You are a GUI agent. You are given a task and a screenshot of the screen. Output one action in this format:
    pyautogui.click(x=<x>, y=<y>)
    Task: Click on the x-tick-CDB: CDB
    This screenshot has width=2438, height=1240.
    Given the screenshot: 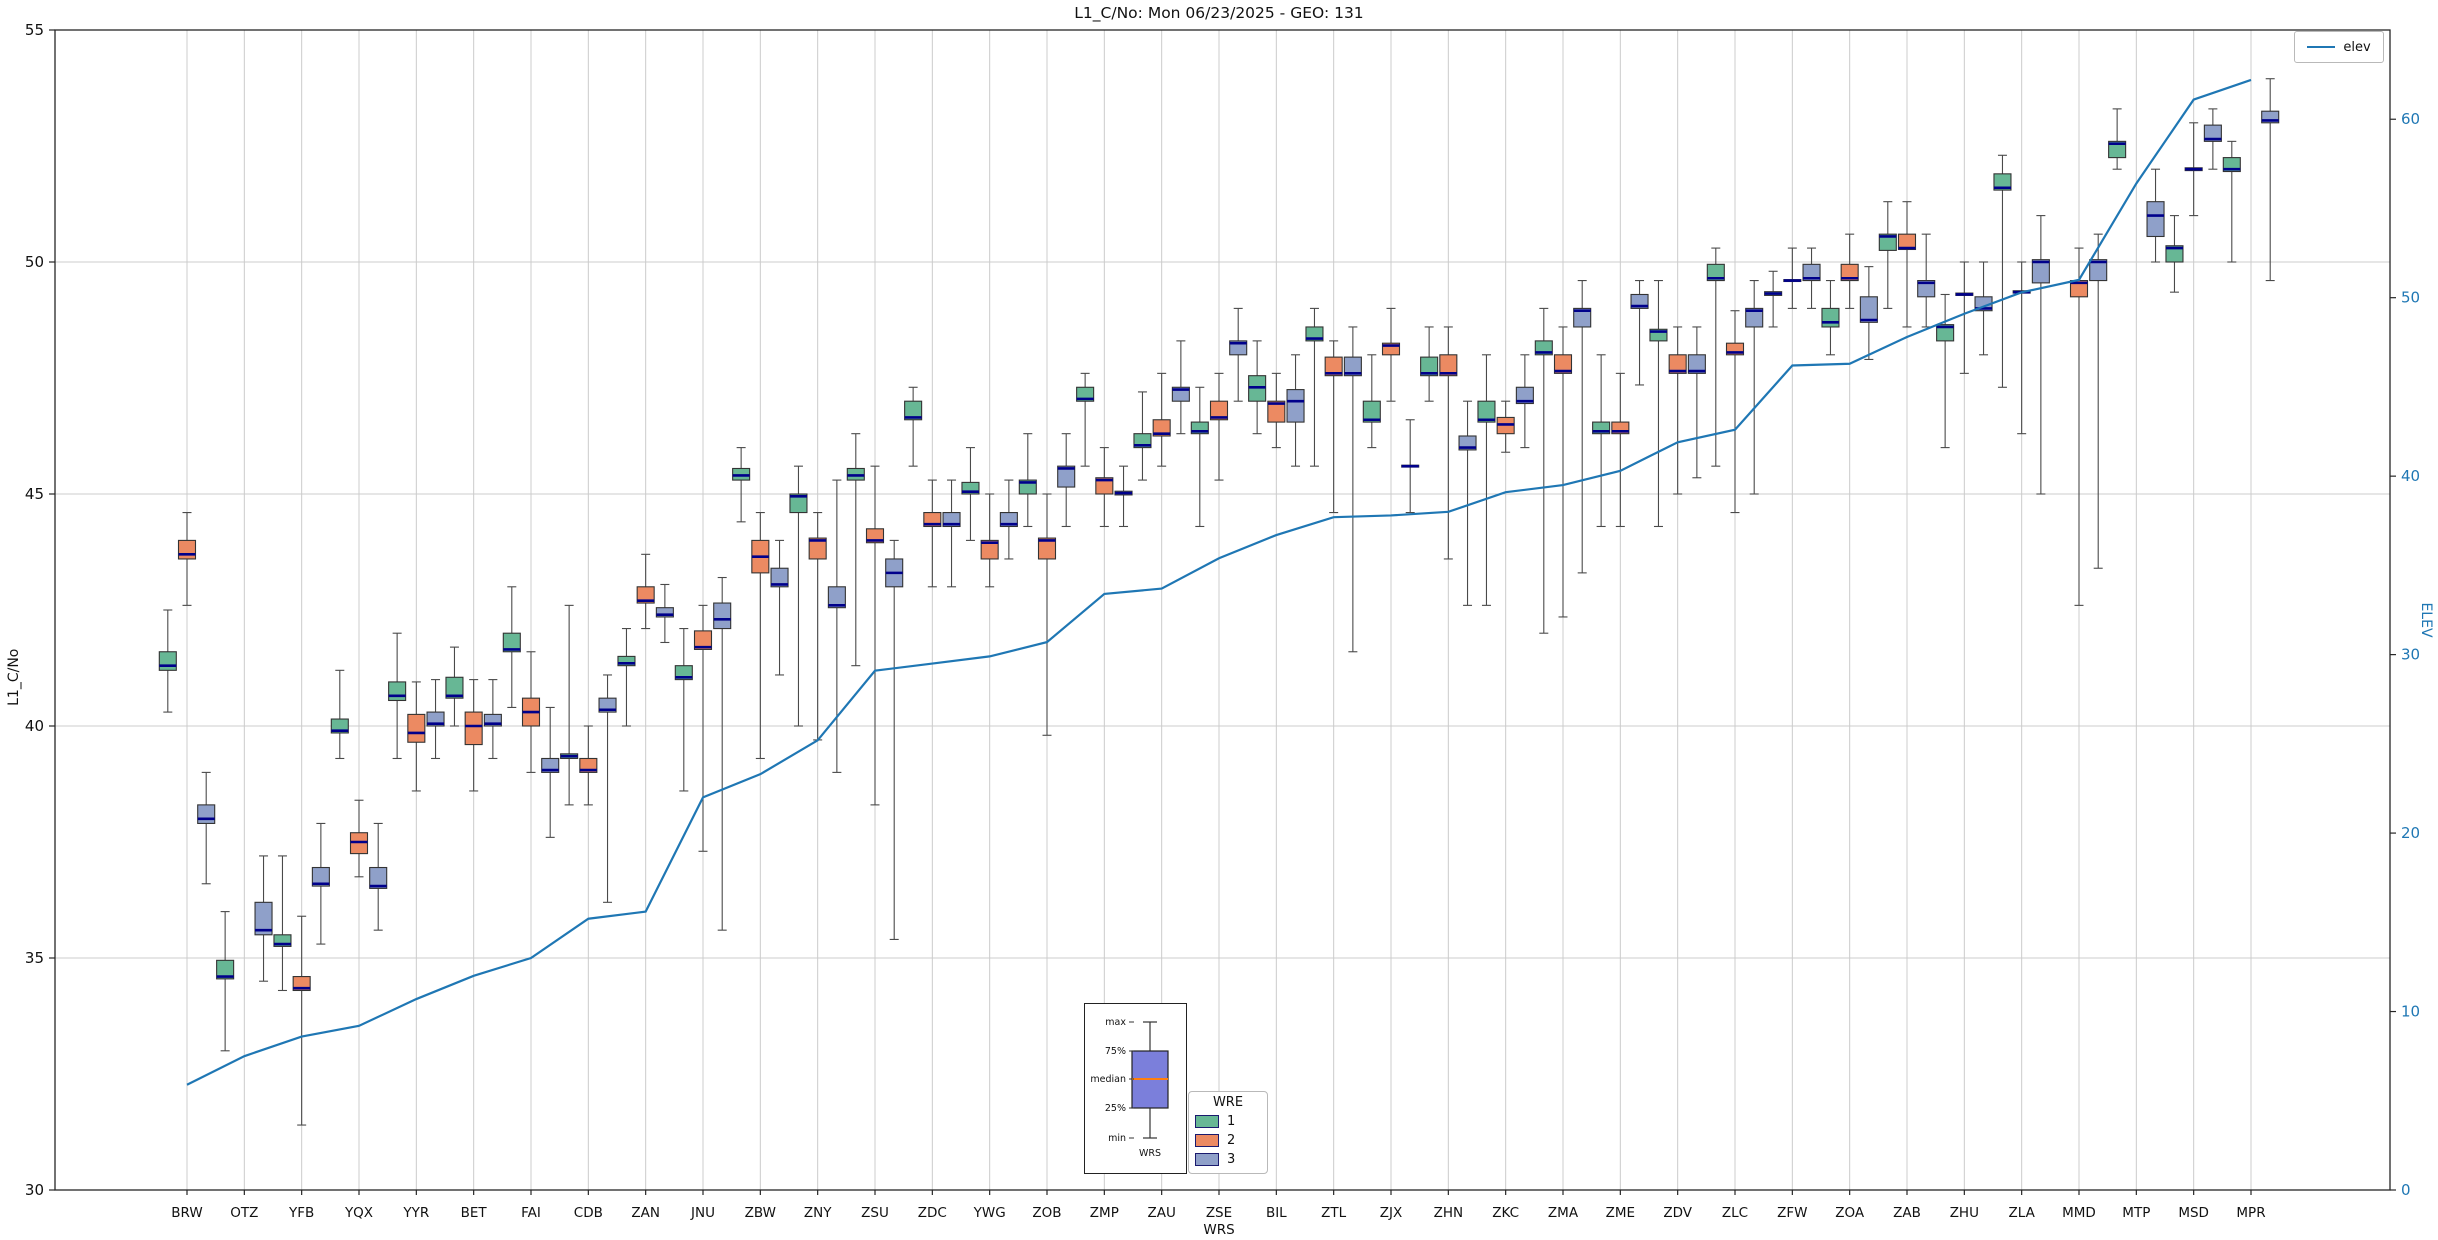 What is the action you would take?
    pyautogui.click(x=588, y=1213)
    